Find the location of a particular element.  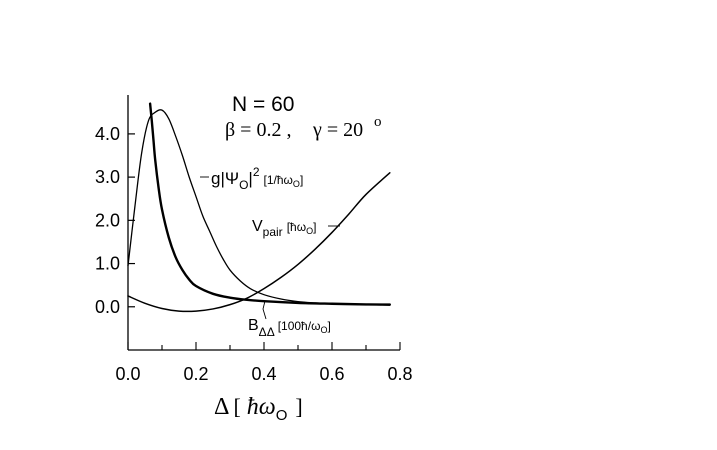

b-label-sub: ΔΔ is located at coordinates (267, 332).